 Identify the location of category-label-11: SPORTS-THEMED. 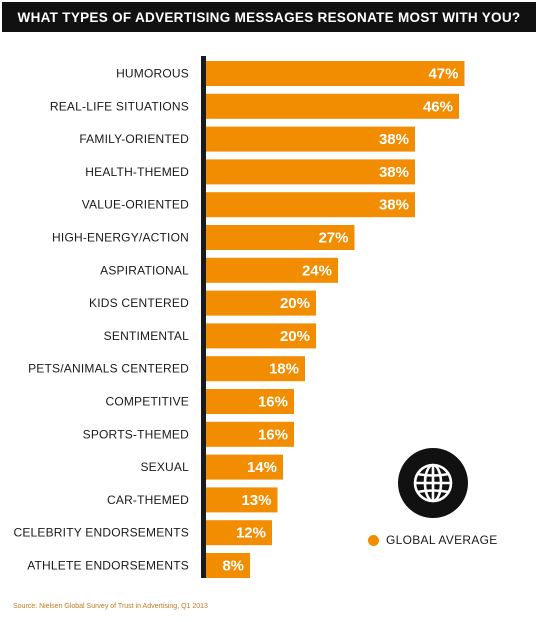
(136, 434).